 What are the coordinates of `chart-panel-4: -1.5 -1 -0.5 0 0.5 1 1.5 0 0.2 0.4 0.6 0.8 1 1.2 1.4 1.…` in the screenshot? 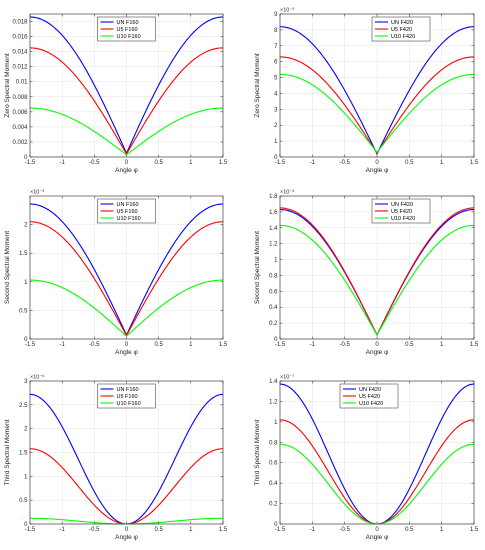 It's located at (366, 273).